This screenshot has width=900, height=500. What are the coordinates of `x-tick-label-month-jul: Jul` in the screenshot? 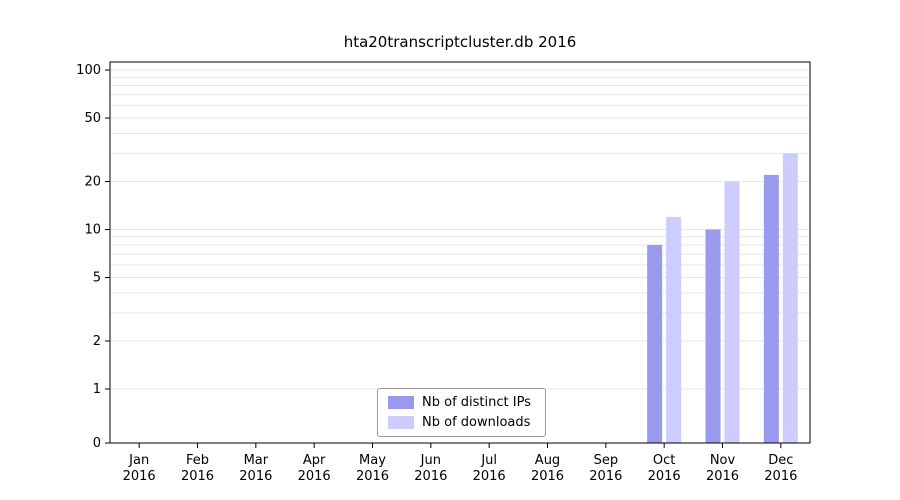 It's located at (488, 460).